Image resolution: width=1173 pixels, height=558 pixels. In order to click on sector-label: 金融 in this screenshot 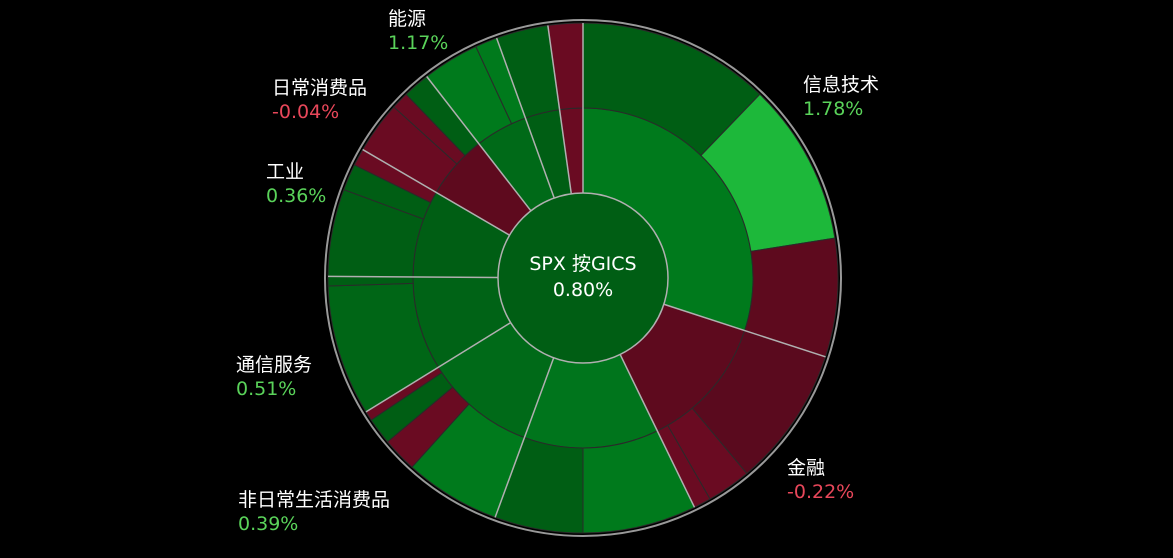, I will do `click(806, 468)`.